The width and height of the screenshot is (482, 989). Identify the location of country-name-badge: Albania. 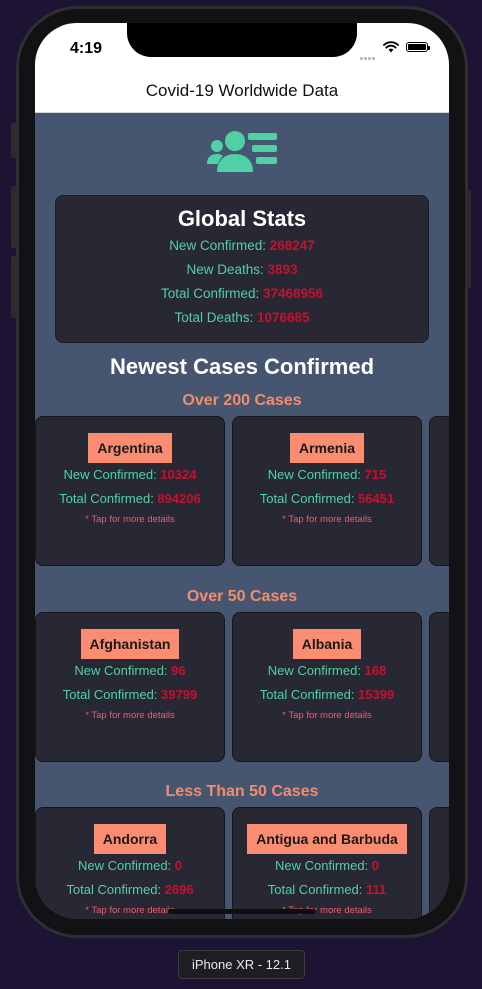
(327, 644).